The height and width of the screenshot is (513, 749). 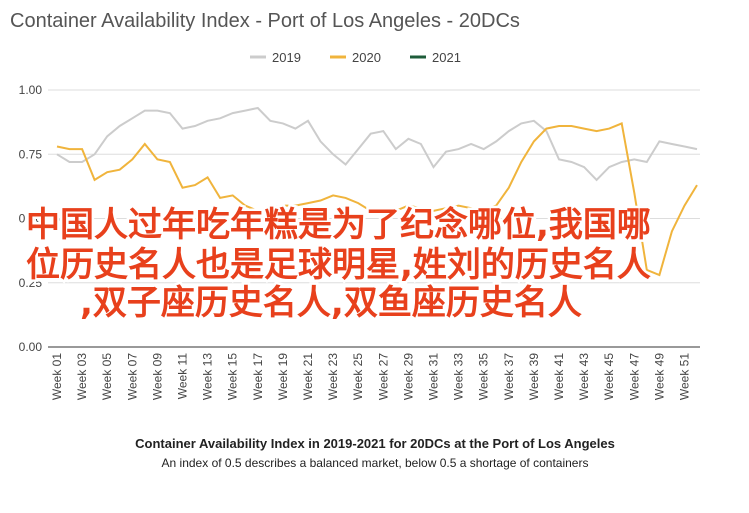 I want to click on x-tick-label: Week 13, so click(x=208, y=376).